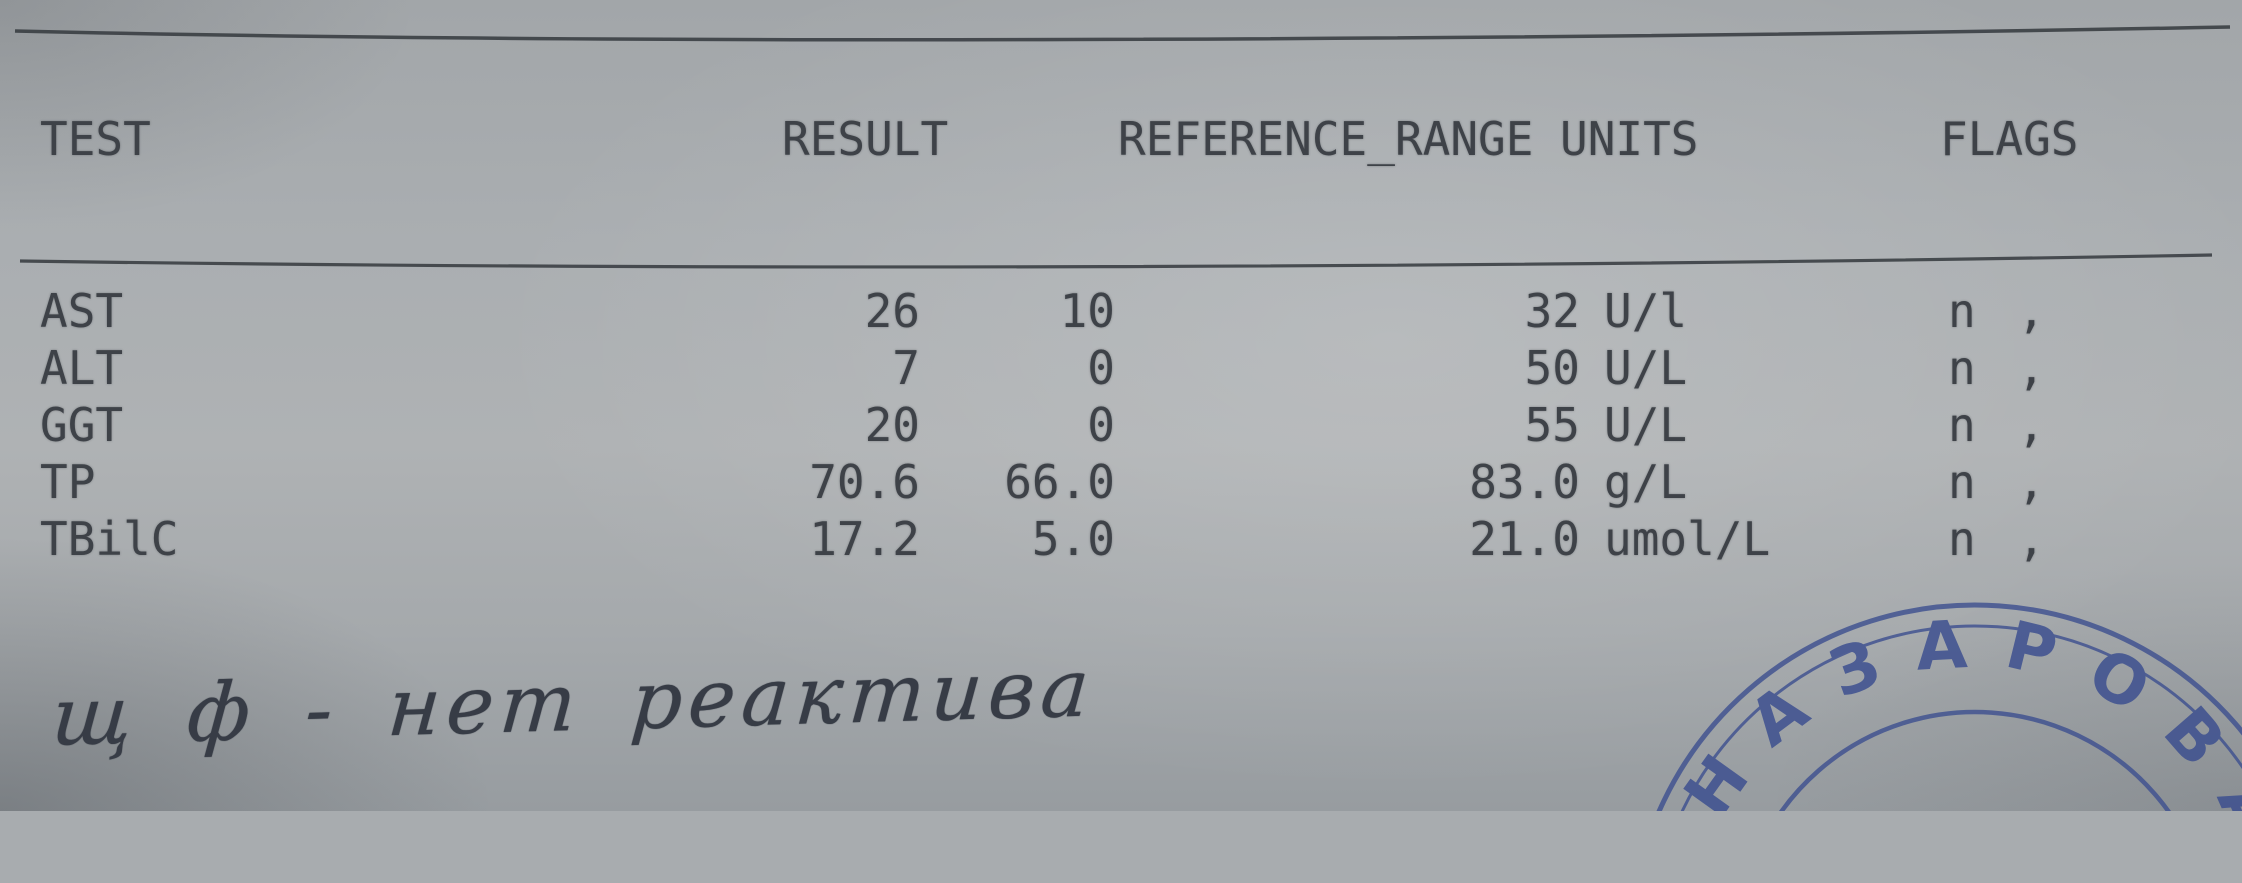 The width and height of the screenshot is (2242, 883). What do you see at coordinates (109, 539) in the screenshot?
I see `test-name: TBilC` at bounding box center [109, 539].